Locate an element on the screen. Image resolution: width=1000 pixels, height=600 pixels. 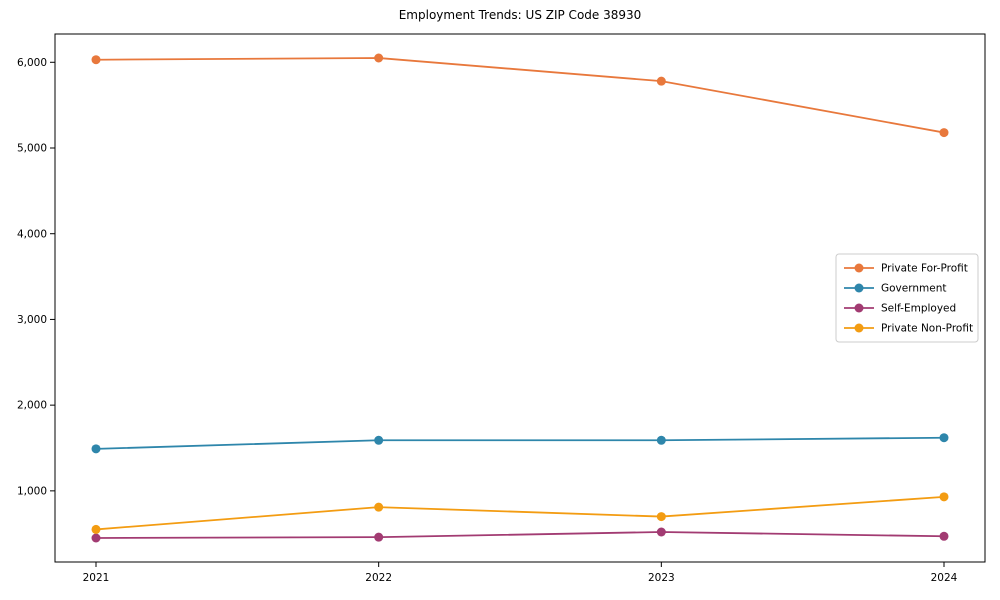
y-tick-label: 6,000 is located at coordinates (32, 63).